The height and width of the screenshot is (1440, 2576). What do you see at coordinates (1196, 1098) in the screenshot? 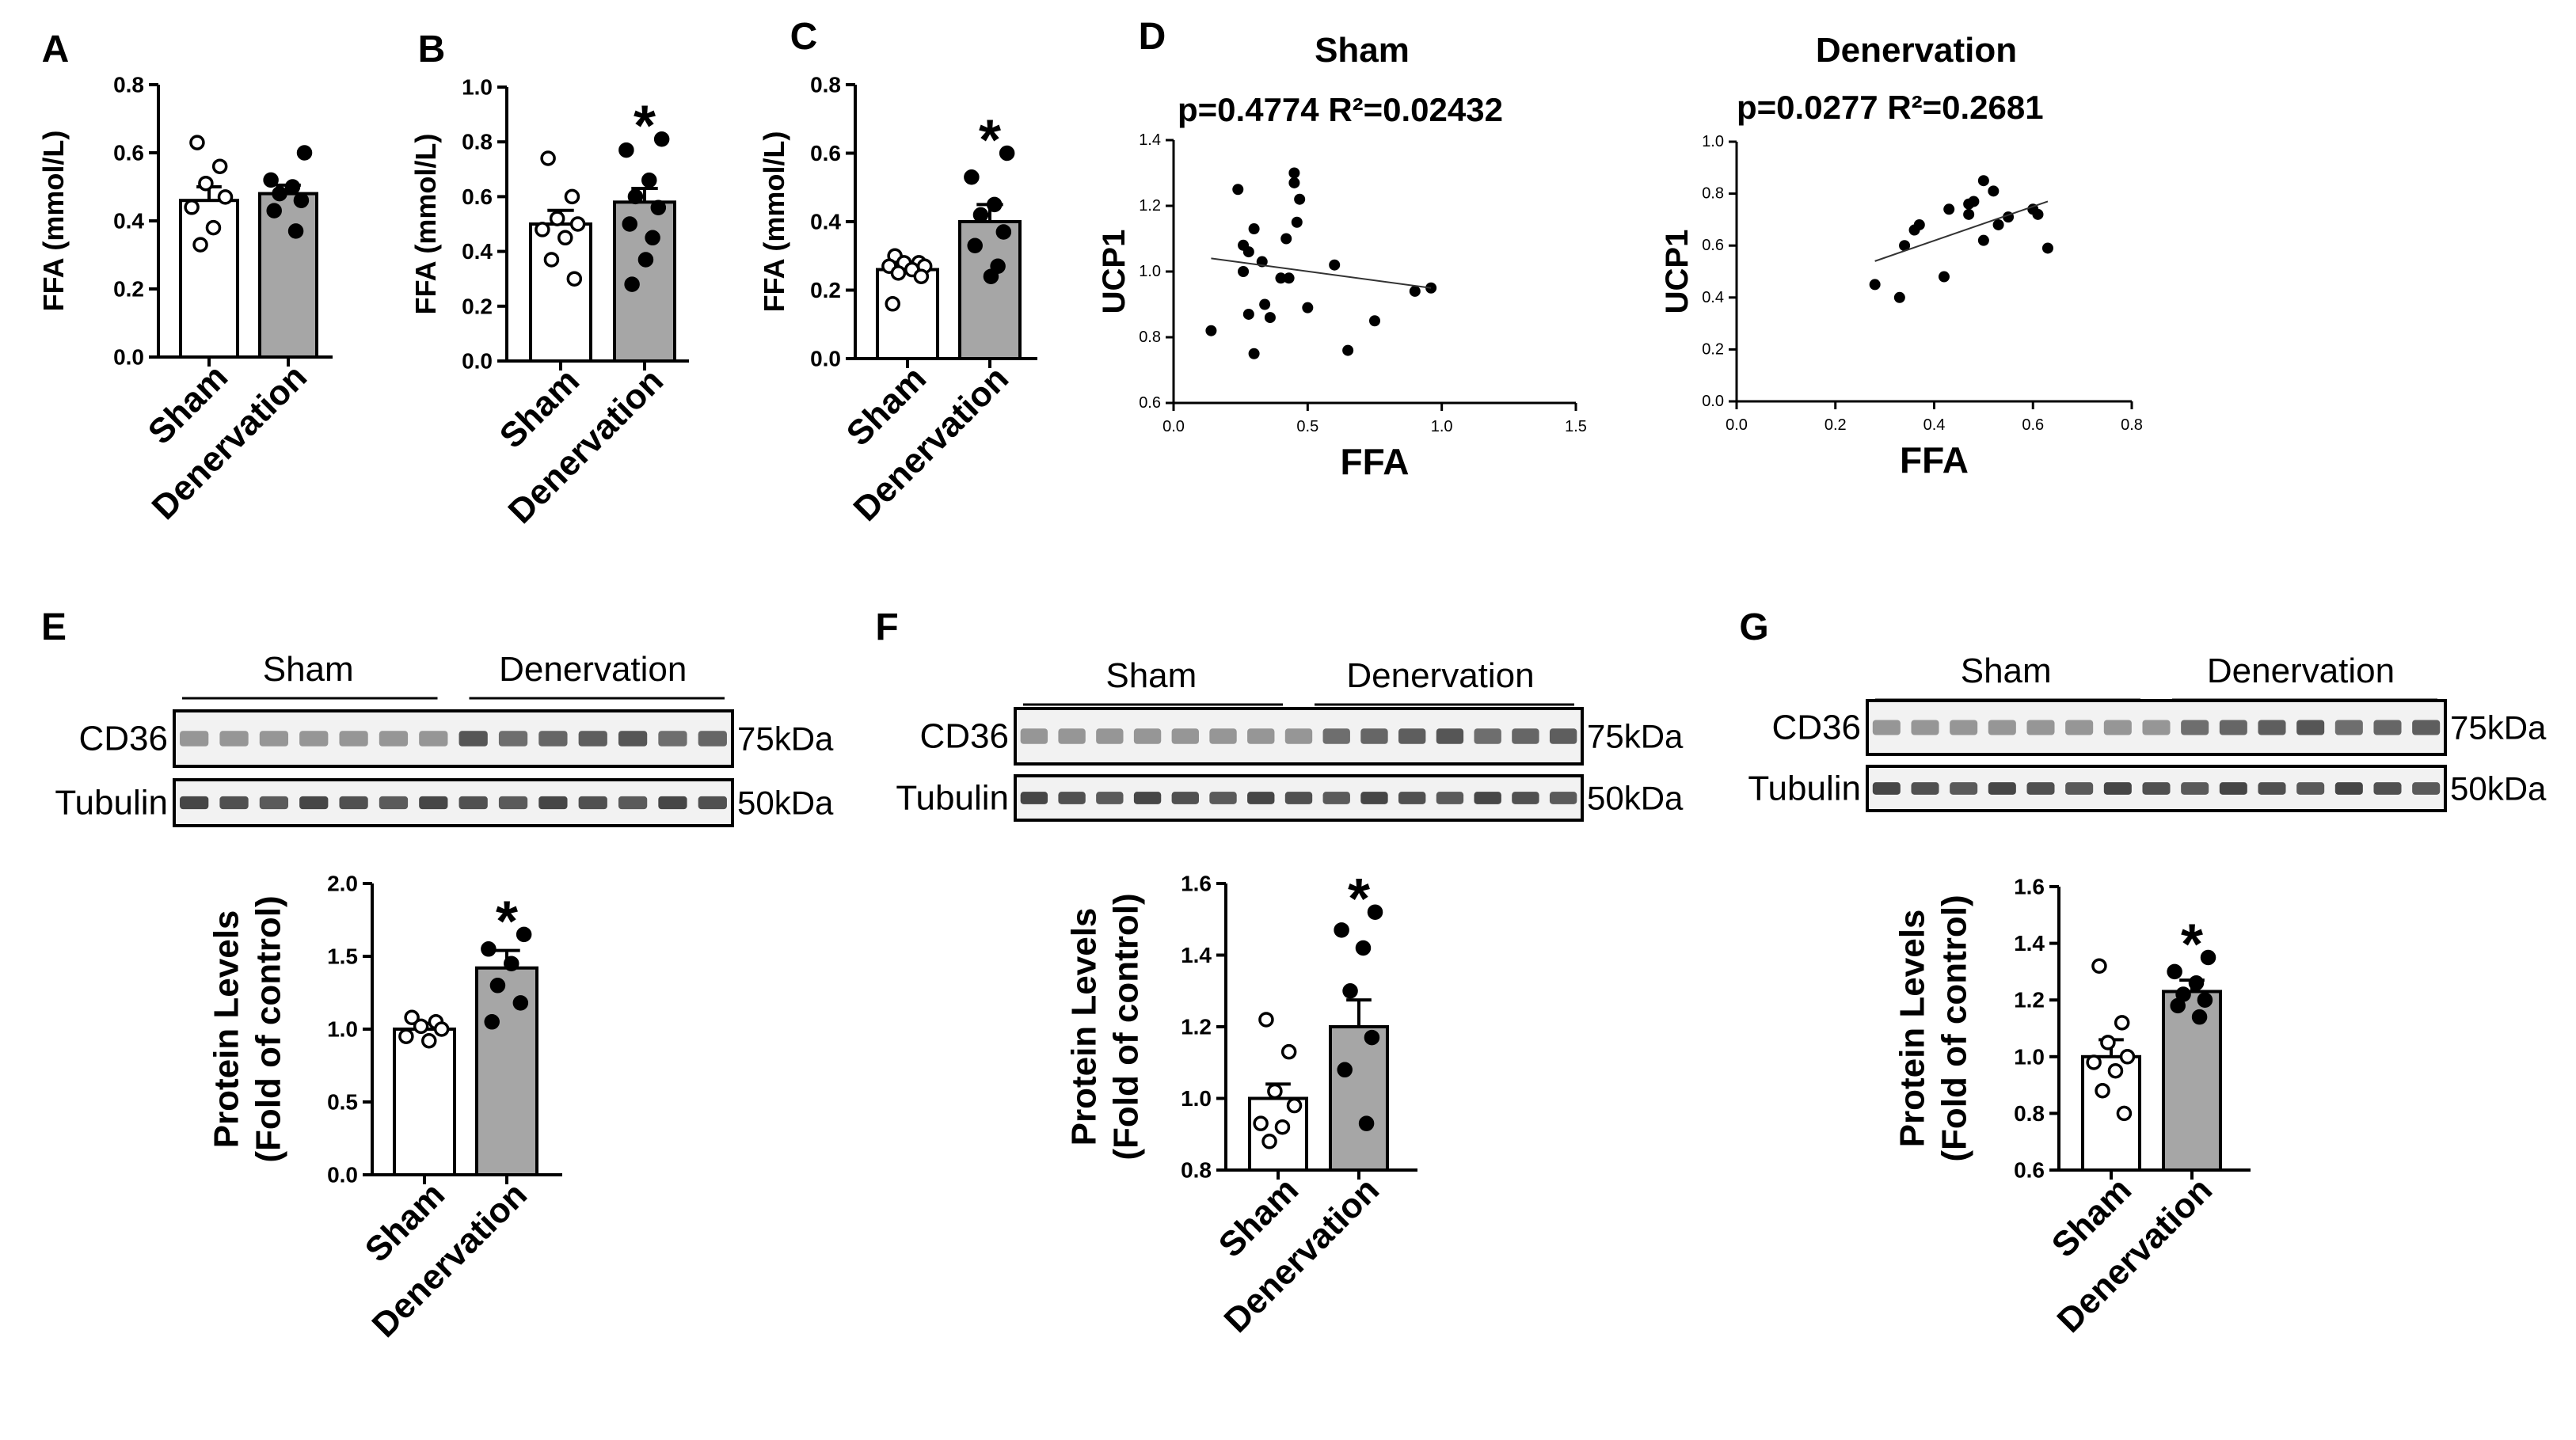
I see `y-tick-label: 1.0` at bounding box center [1196, 1098].